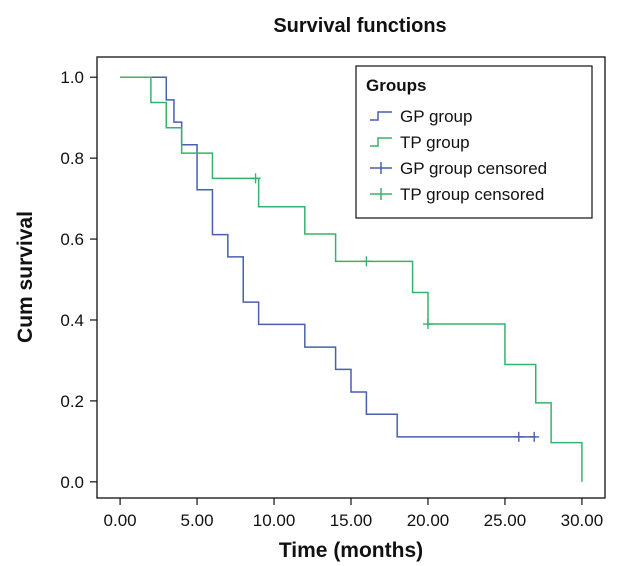 Image resolution: width=621 pixels, height=566 pixels. I want to click on x-tick-label: 5.00, so click(197, 520).